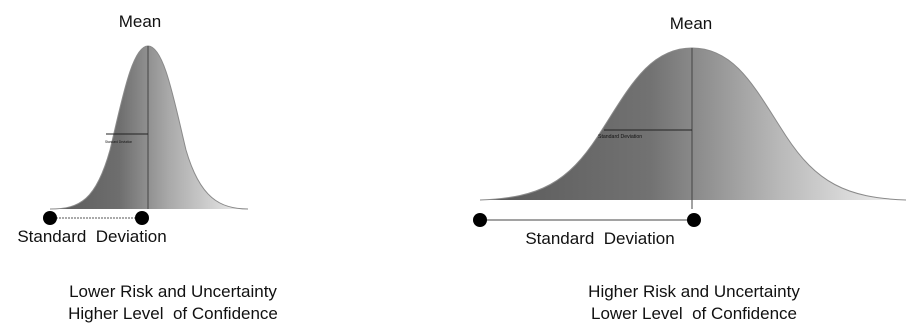 This screenshot has width=914, height=324. Describe the element at coordinates (173, 291) in the screenshot. I see `caption-line-1: Lower Risk and Uncertainty` at that location.